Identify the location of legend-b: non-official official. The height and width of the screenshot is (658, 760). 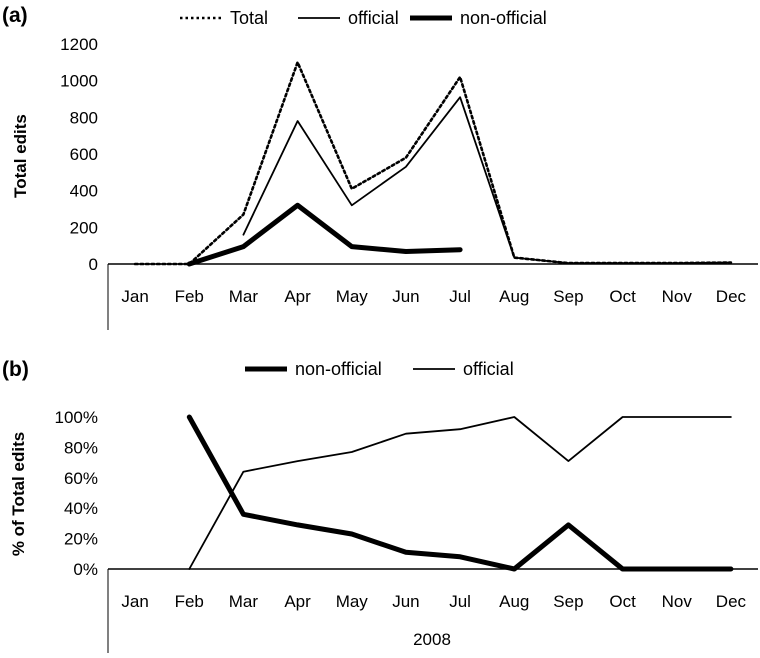
(379, 369).